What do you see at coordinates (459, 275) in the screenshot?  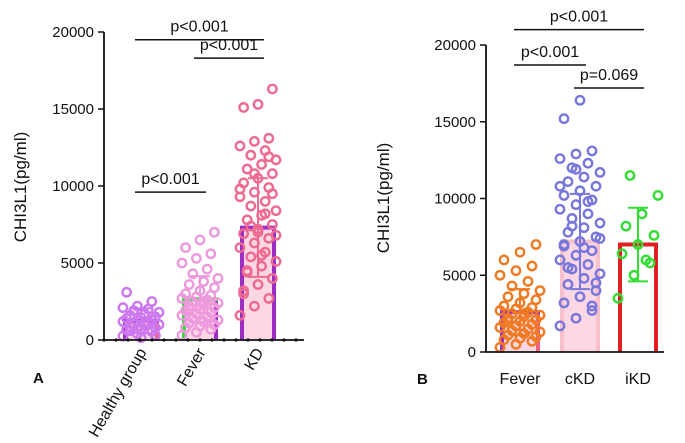 I see `ytick-label: 5000` at bounding box center [459, 275].